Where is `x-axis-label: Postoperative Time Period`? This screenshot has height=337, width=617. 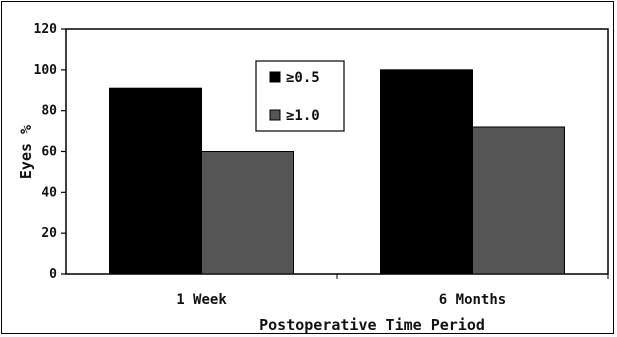
x-axis-label: Postoperative Time Period is located at coordinates (372, 325).